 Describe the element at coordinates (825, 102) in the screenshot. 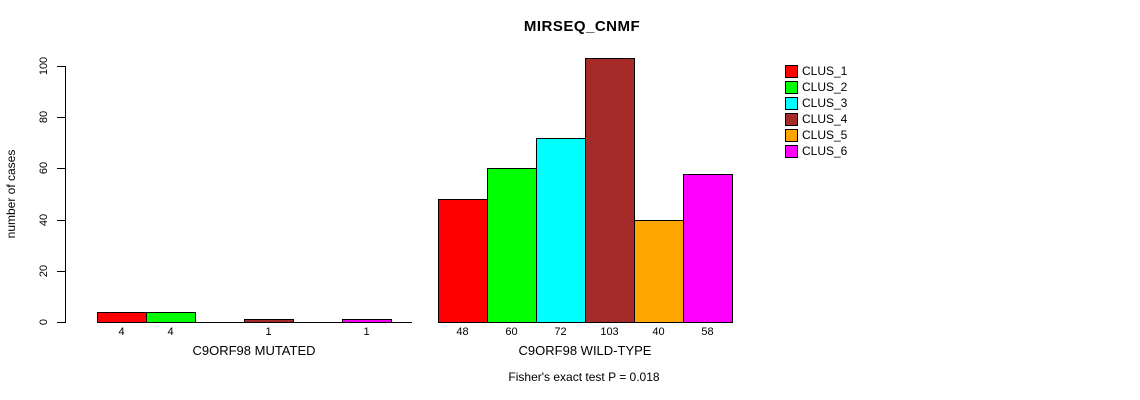

I see `legend-label: CLUS_3` at that location.